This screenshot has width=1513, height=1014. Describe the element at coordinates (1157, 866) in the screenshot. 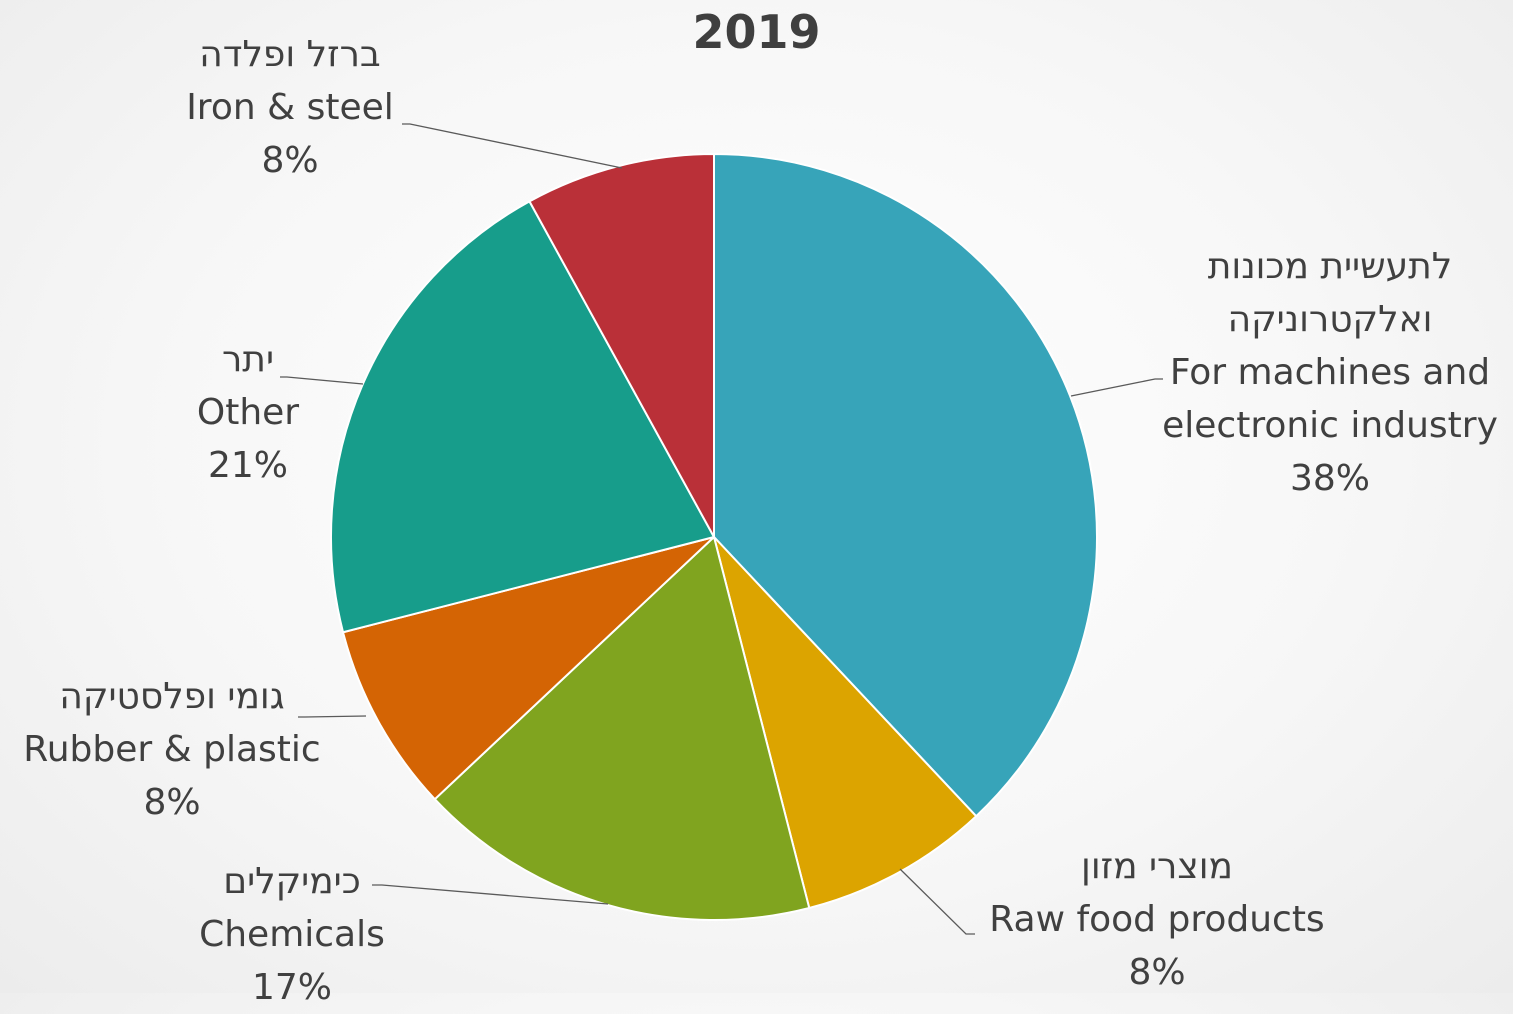

I see `slice-label-line: מוצרי מזון` at that location.